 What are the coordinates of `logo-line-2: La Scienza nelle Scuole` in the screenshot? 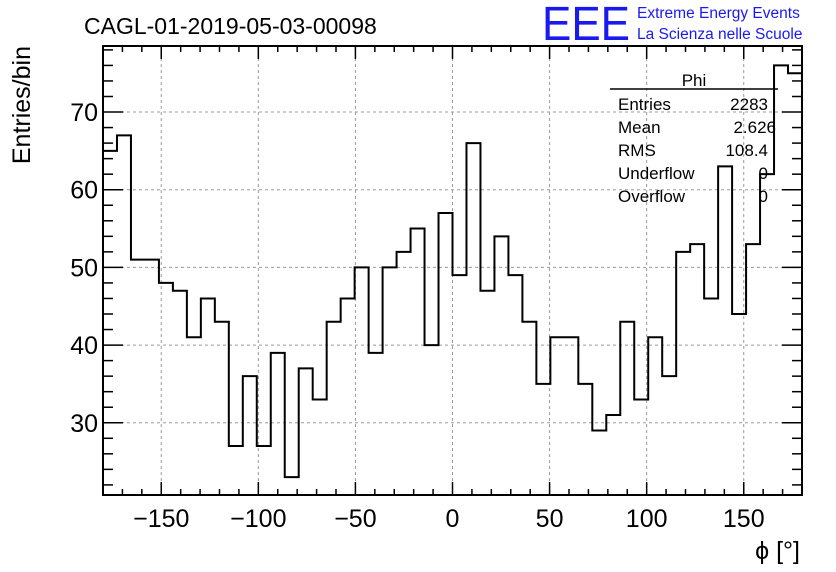 It's located at (719, 34).